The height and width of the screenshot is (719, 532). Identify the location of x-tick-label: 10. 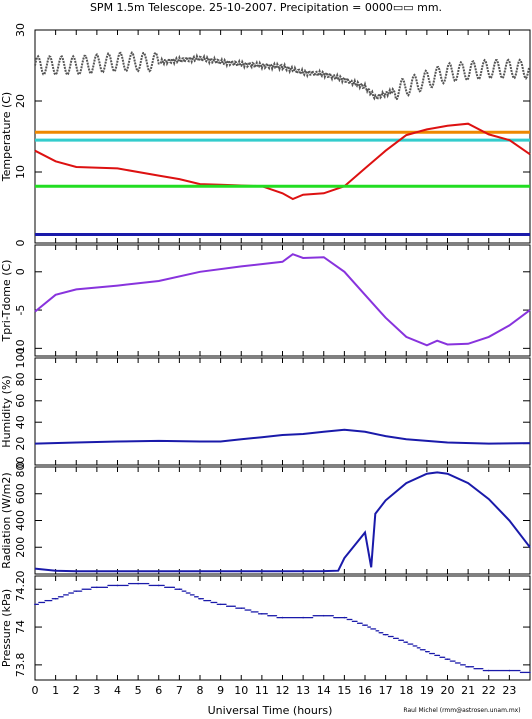
(241, 690).